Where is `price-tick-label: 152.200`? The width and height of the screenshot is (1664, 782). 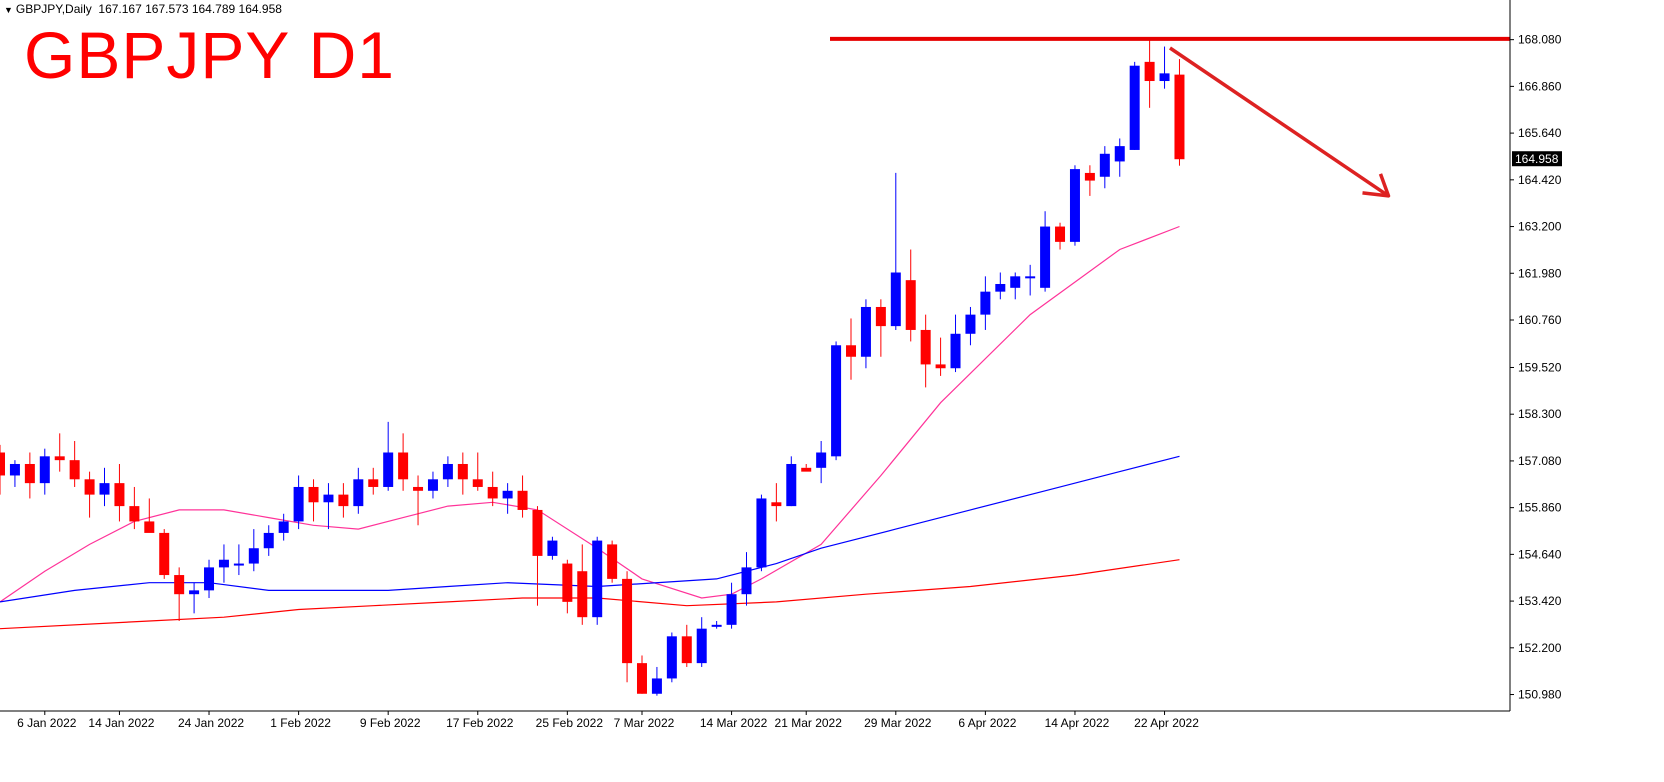 price-tick-label: 152.200 is located at coordinates (1540, 648).